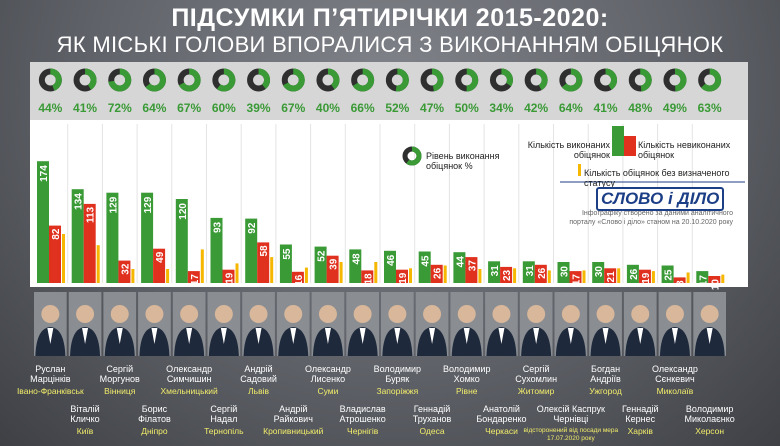  I want to click on legend-undetermined-swatch, so click(579, 170).